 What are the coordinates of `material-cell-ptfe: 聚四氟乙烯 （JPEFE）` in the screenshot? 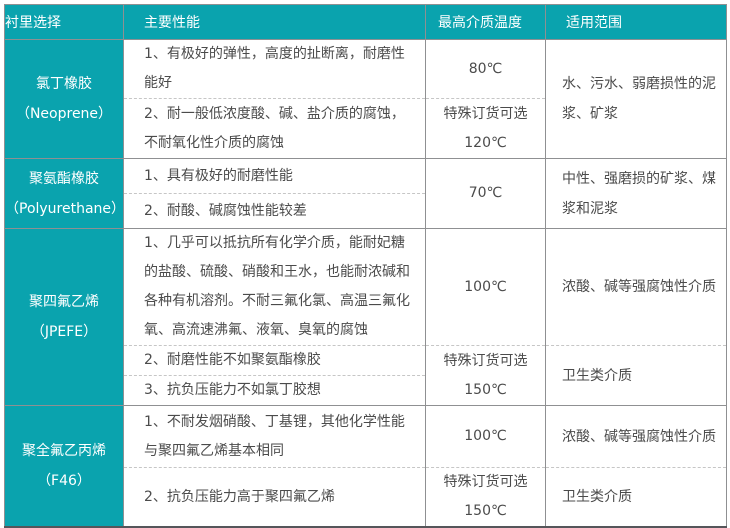 It's located at (64, 317).